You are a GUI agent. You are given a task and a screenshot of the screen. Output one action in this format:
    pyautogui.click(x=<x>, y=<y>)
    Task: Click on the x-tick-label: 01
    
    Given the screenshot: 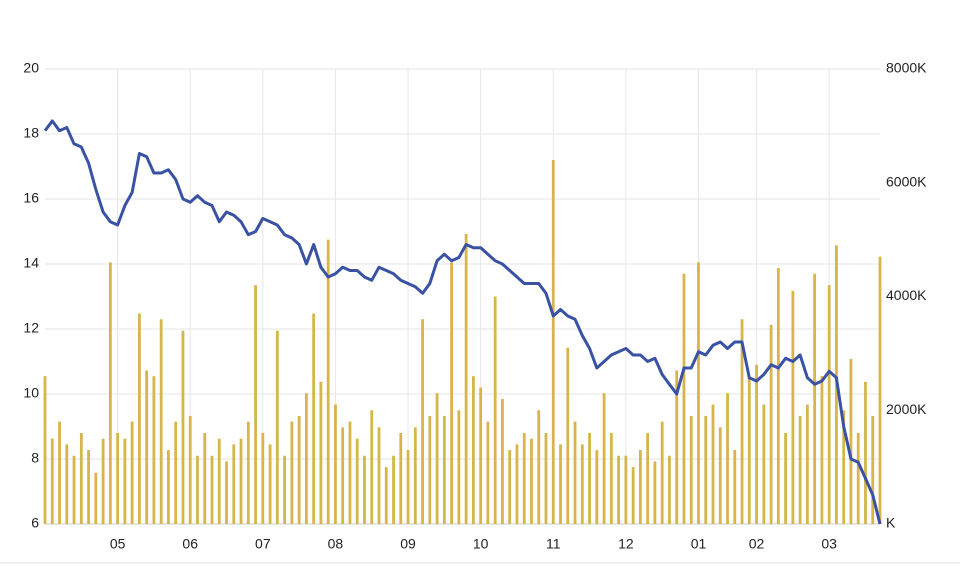 What is the action you would take?
    pyautogui.click(x=699, y=544)
    